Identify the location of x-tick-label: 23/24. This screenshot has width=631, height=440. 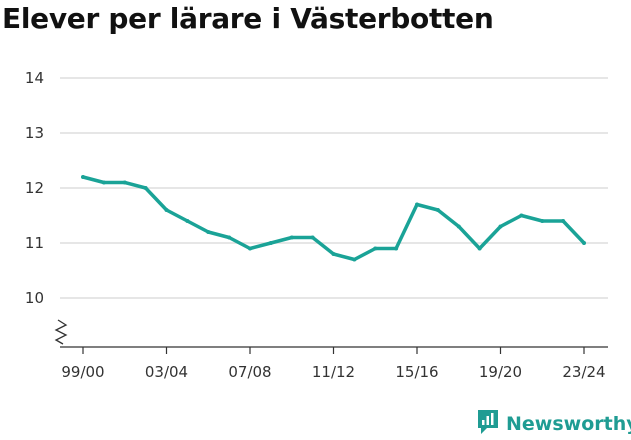
(583, 372).